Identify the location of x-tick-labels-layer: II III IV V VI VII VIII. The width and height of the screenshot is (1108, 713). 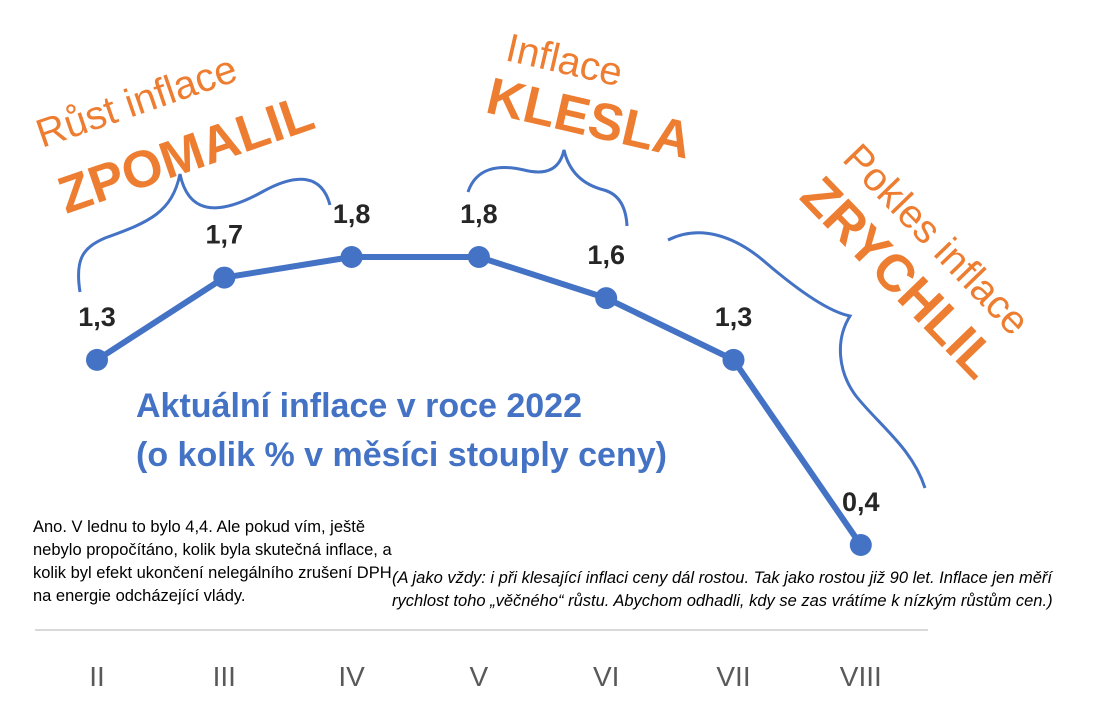
(485, 676).